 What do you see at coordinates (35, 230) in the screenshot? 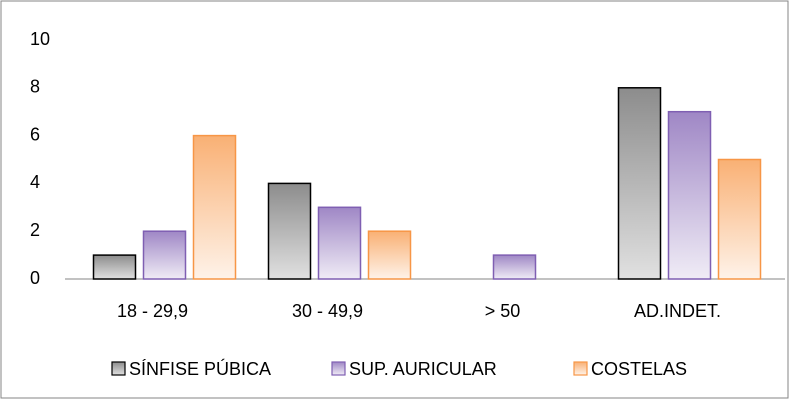
I see `y-tick-label: 2` at bounding box center [35, 230].